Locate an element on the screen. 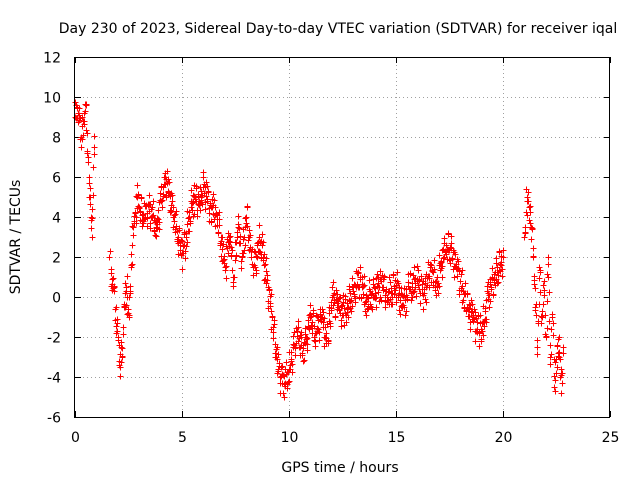 The width and height of the screenshot is (640, 480). x-tick-label: 5 is located at coordinates (182, 438).